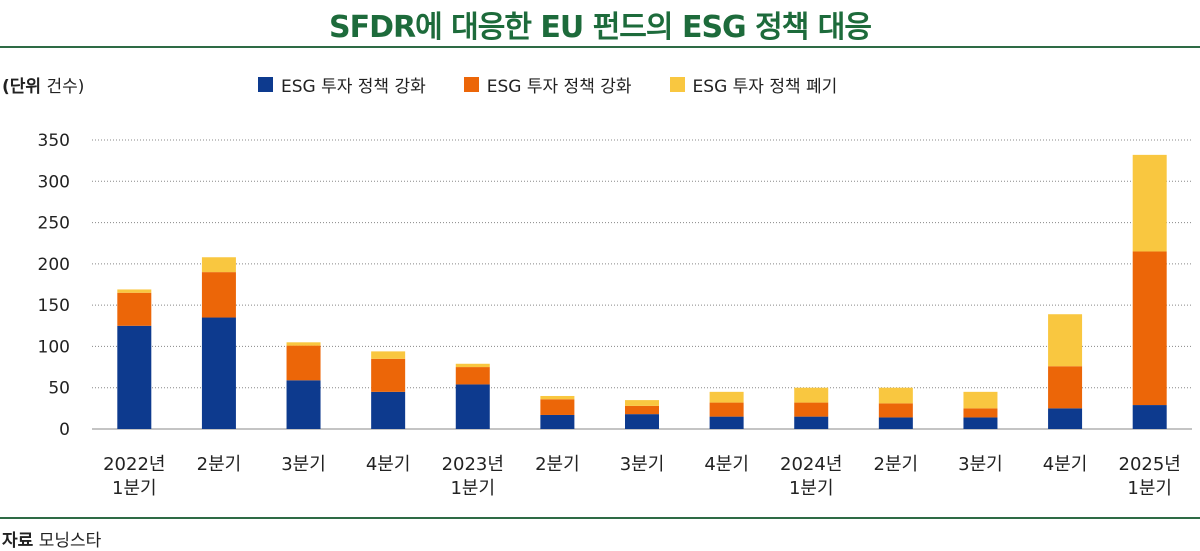 Image resolution: width=1200 pixels, height=551 pixels. Describe the element at coordinates (811, 409) in the screenshot. I see `bar-segment-series1-cat8` at that location.